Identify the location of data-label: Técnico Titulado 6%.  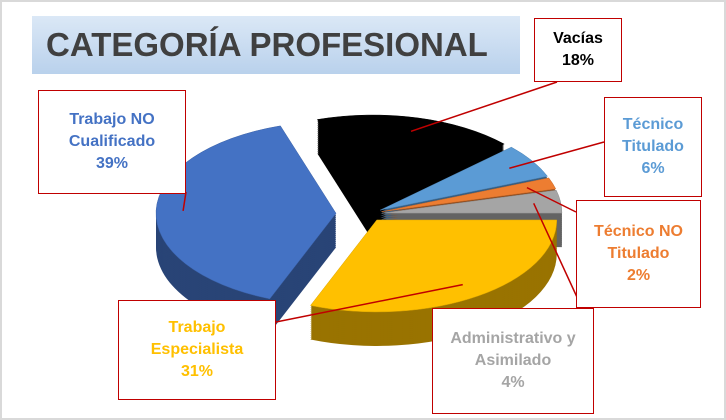
(653, 147).